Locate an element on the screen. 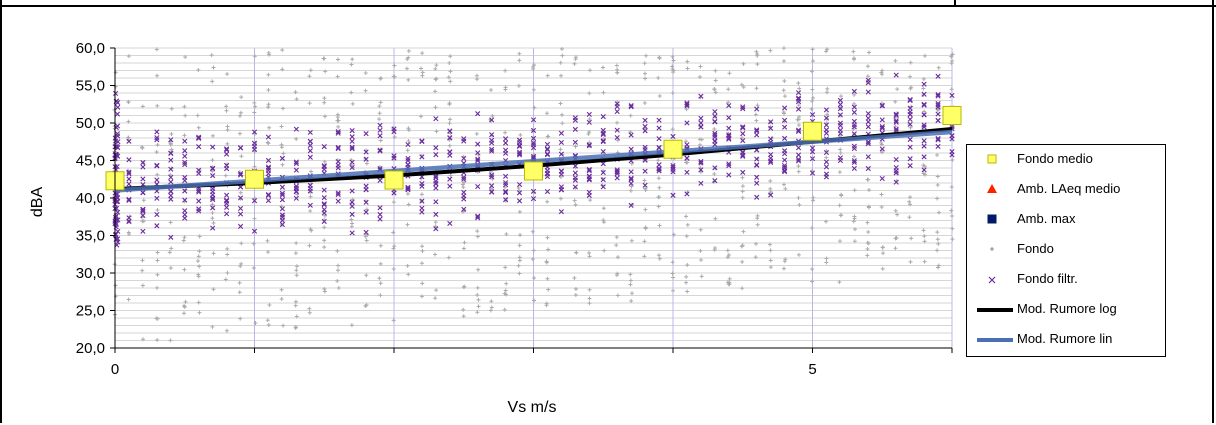 The image size is (1216, 425). legend-label: Fondo medio is located at coordinates (1055, 158).